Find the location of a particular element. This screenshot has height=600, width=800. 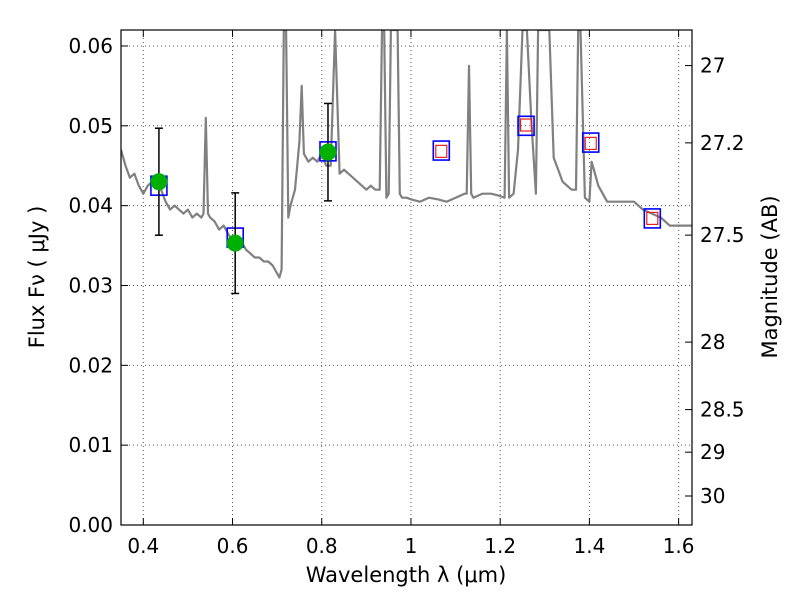

y-tick-label: 0.04 is located at coordinates (90, 206).